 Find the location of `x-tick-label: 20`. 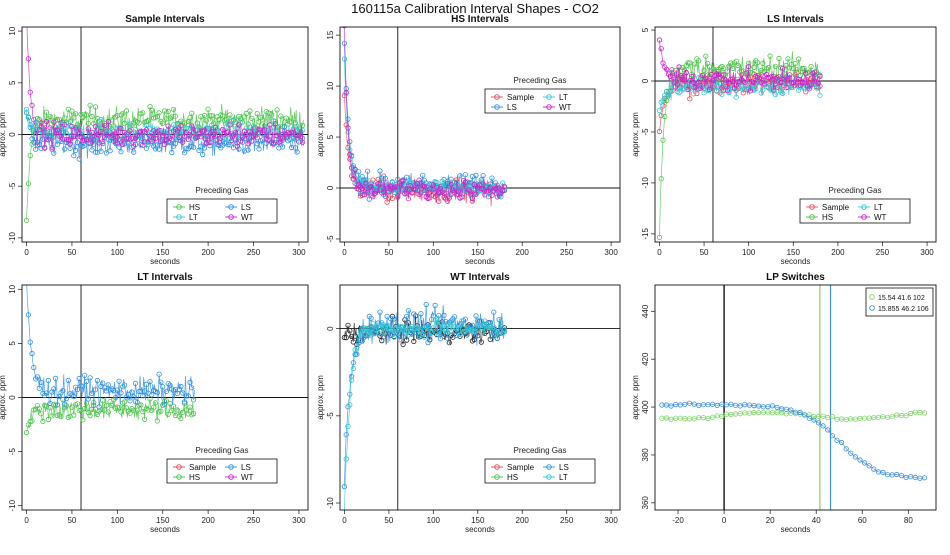

x-tick-label: 20 is located at coordinates (770, 520).